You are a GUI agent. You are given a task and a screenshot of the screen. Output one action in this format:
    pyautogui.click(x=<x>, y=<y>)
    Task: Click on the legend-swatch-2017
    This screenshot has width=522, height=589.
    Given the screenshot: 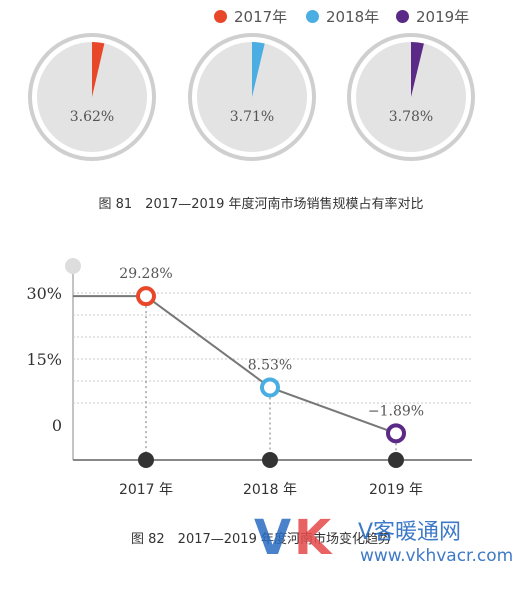 What is the action you would take?
    pyautogui.click(x=220, y=16)
    